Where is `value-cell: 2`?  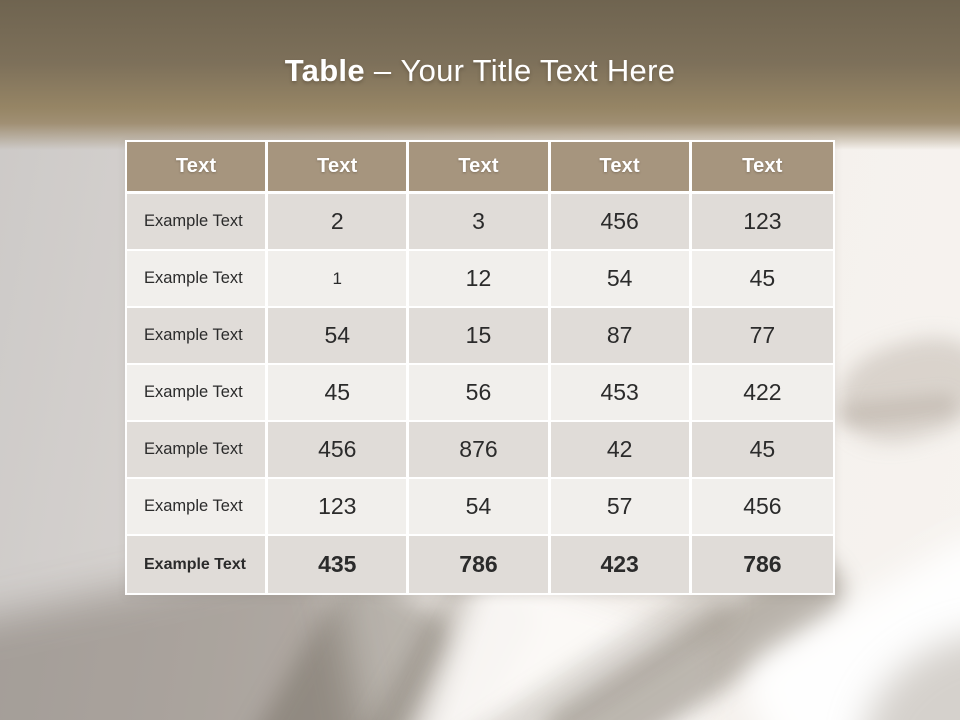 value-cell: 2 is located at coordinates (339, 222).